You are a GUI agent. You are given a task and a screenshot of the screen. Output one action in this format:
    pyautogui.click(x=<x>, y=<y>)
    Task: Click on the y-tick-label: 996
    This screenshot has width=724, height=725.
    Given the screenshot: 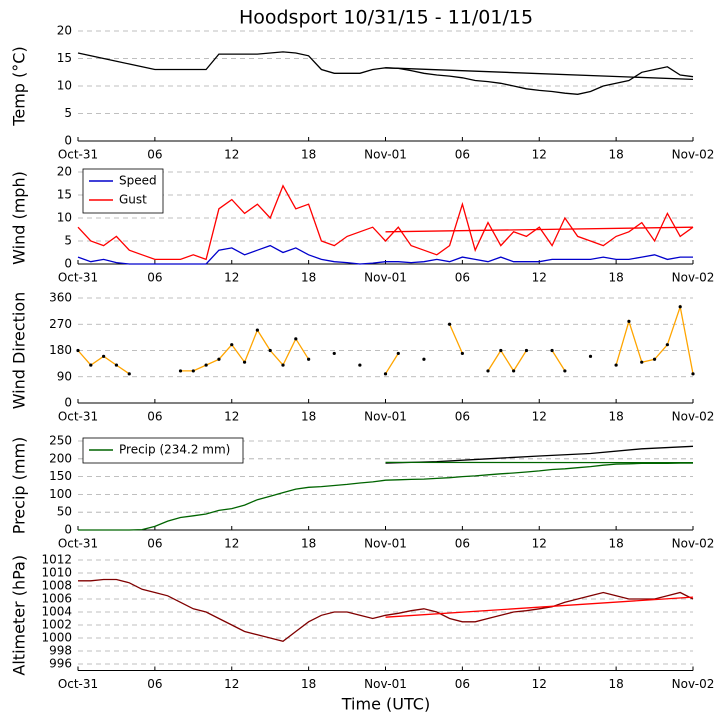 What is the action you would take?
    pyautogui.click(x=60, y=664)
    